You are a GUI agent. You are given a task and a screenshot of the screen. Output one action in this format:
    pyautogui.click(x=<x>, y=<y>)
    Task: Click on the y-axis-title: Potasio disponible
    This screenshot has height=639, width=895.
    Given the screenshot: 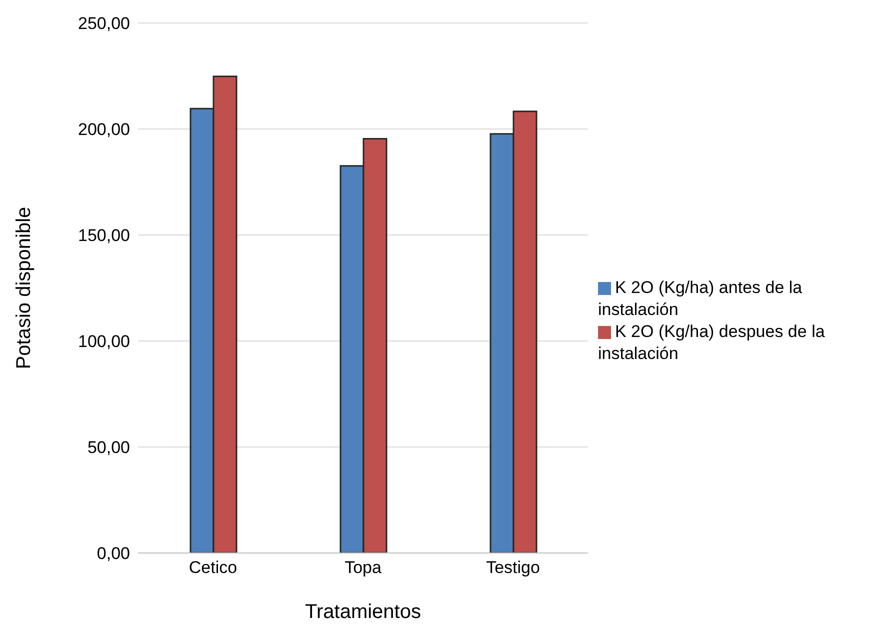 What is the action you would take?
    pyautogui.click(x=24, y=288)
    